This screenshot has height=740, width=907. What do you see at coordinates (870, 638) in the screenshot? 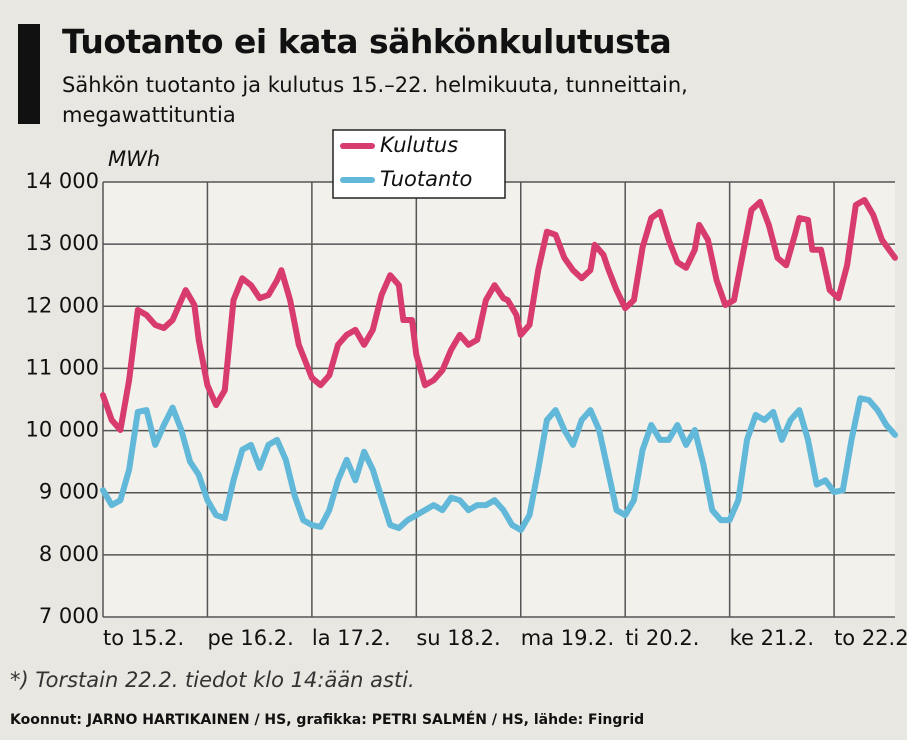
I see `x-tick-label: to 22.2.*` at bounding box center [870, 638].